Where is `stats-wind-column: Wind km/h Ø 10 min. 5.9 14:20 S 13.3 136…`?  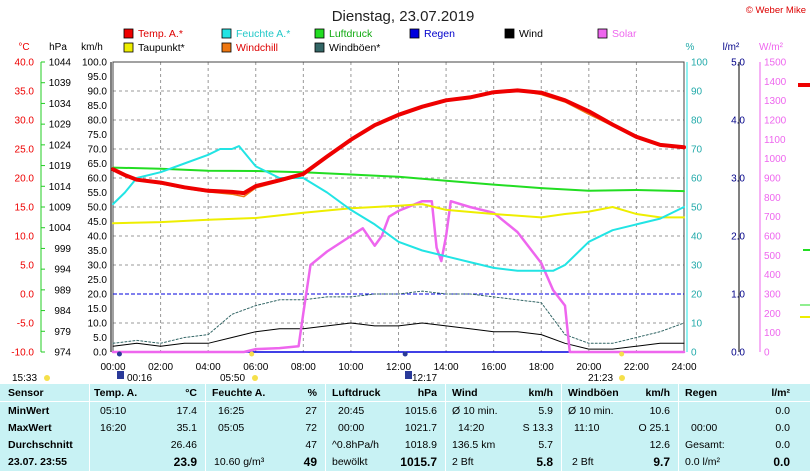 stats-wind-column: Wind km/h Ø 10 min. 5.9 14:20 S 13.3 136… is located at coordinates (503, 427).